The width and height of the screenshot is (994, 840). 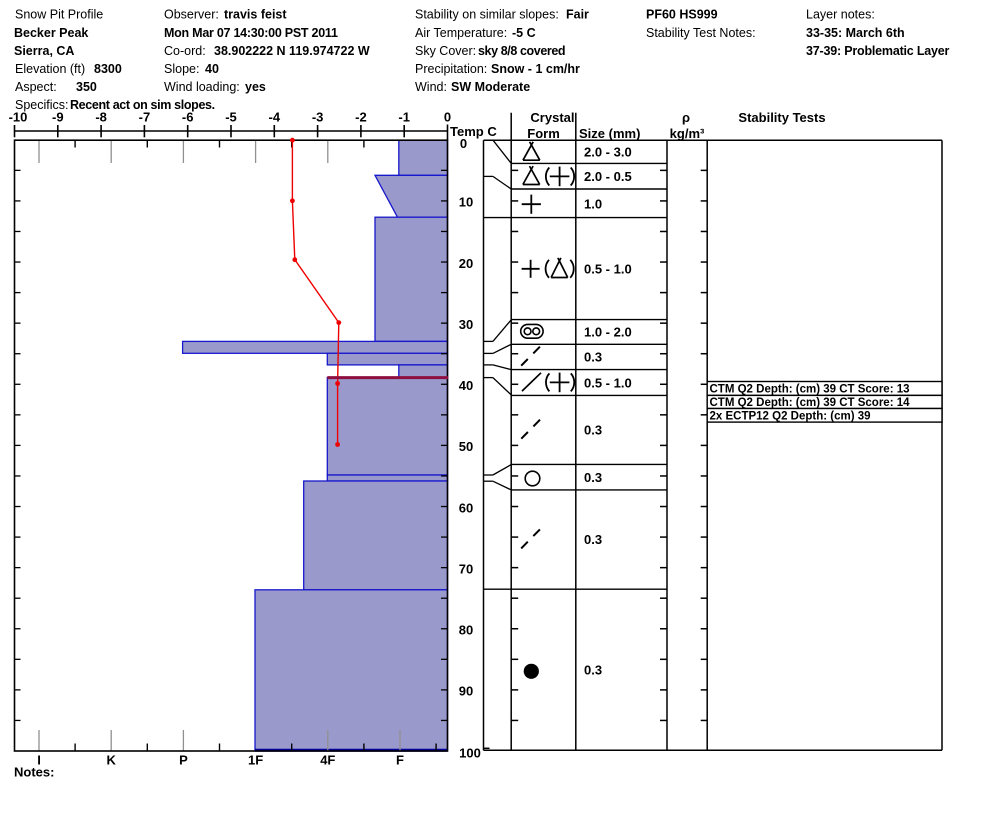 I want to click on svg-text: Specifics:, so click(x=42, y=105).